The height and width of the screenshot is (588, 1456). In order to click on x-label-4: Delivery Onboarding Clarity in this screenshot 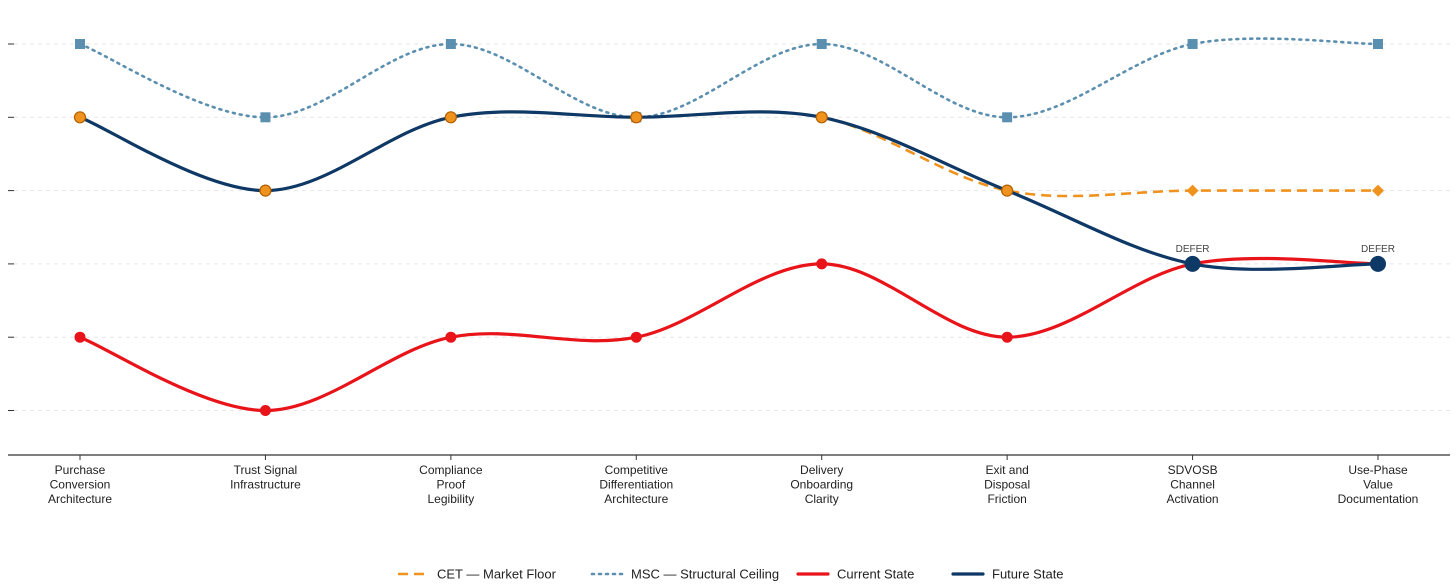, I will do `click(821, 484)`.